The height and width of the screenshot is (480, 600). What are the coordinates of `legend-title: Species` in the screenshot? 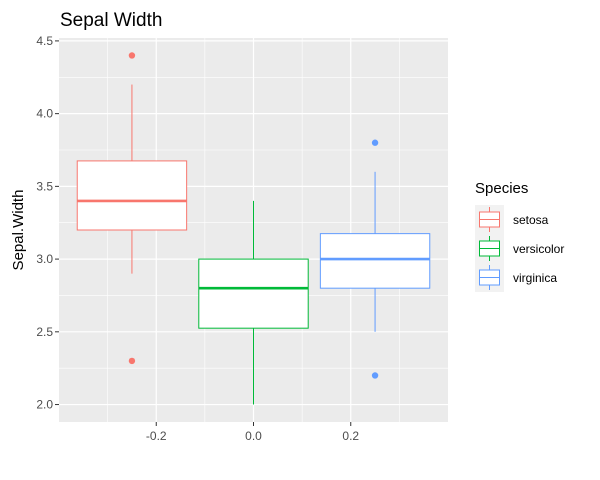 It's located at (501, 188).